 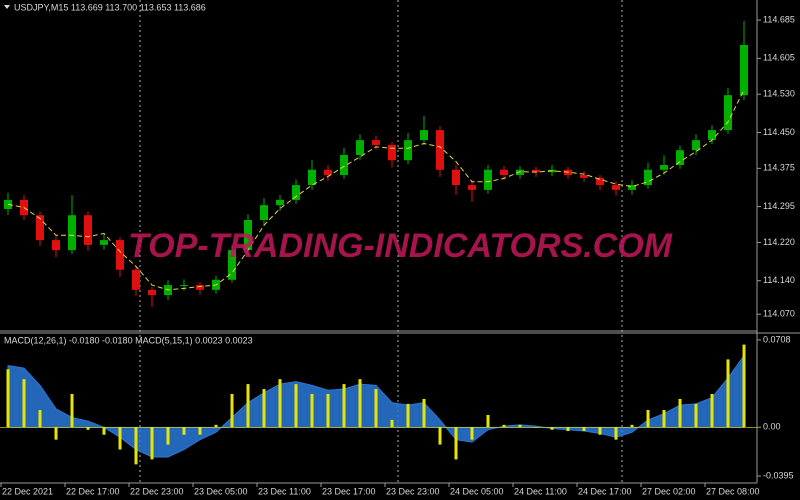 What do you see at coordinates (284, 491) in the screenshot?
I see `x-tick-label: 23 Dec 11:00` at bounding box center [284, 491].